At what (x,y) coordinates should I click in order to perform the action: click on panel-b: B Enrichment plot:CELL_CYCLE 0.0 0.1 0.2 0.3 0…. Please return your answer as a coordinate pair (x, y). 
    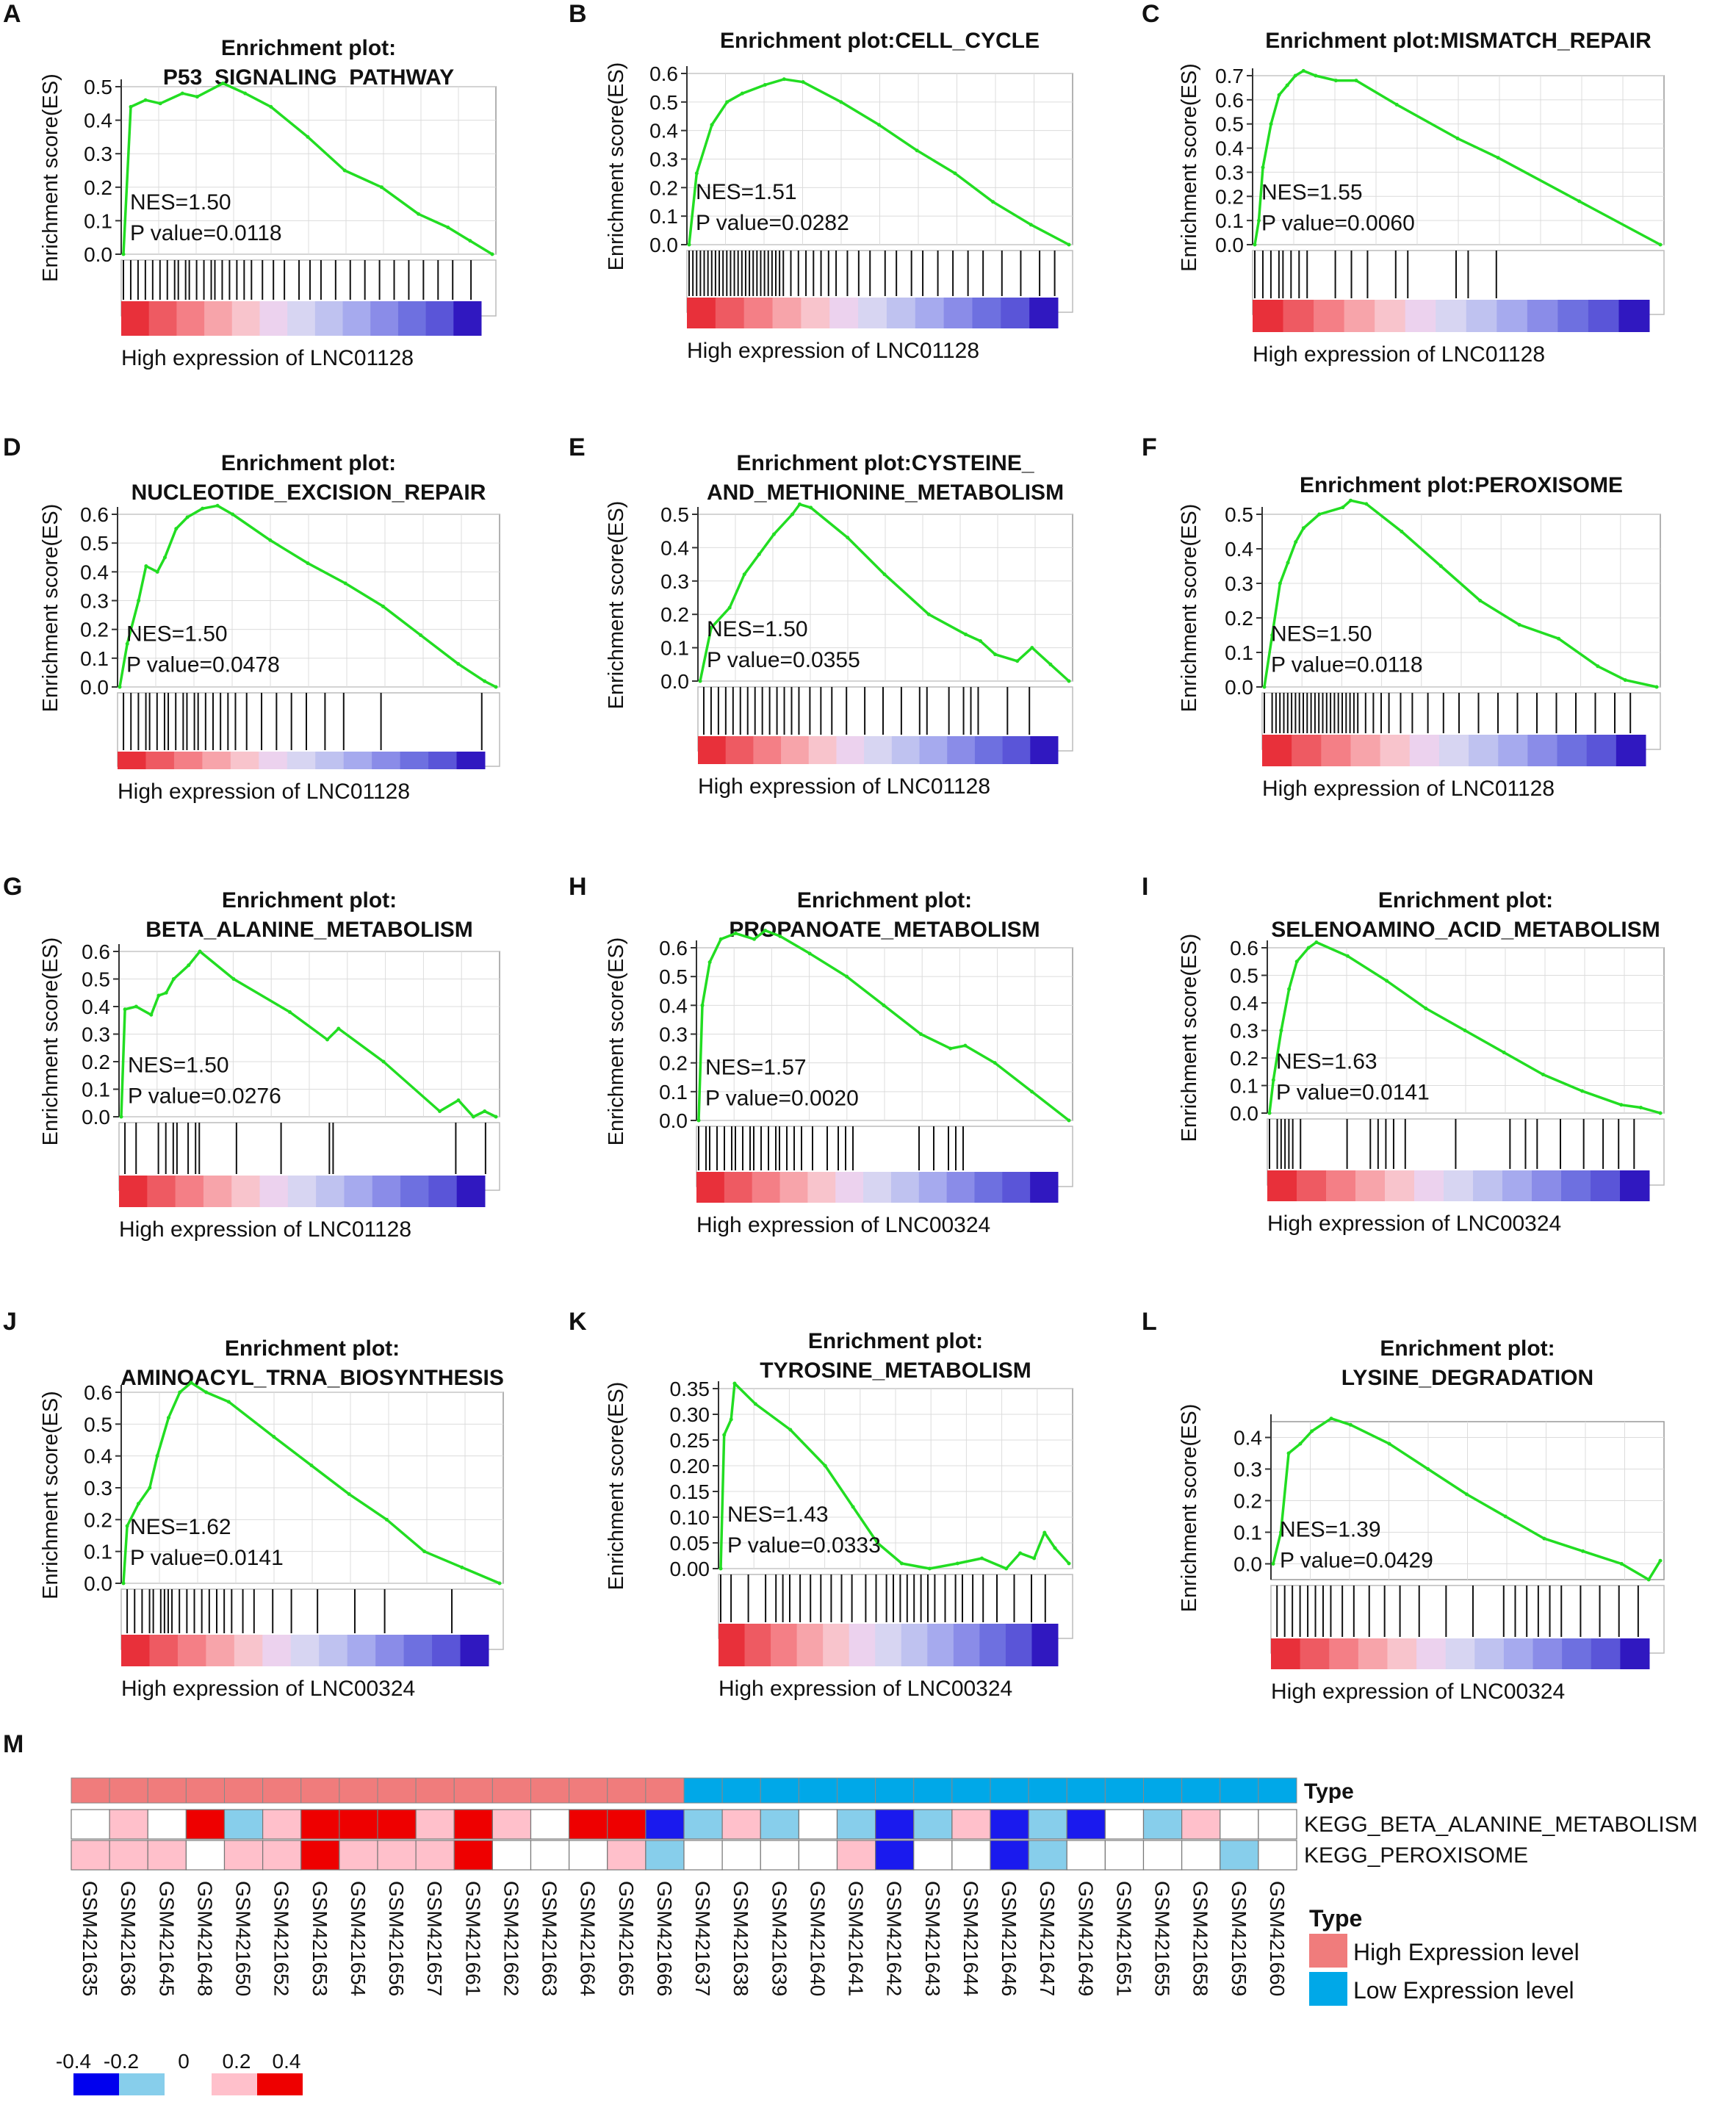
    Looking at the image, I should click on (821, 181).